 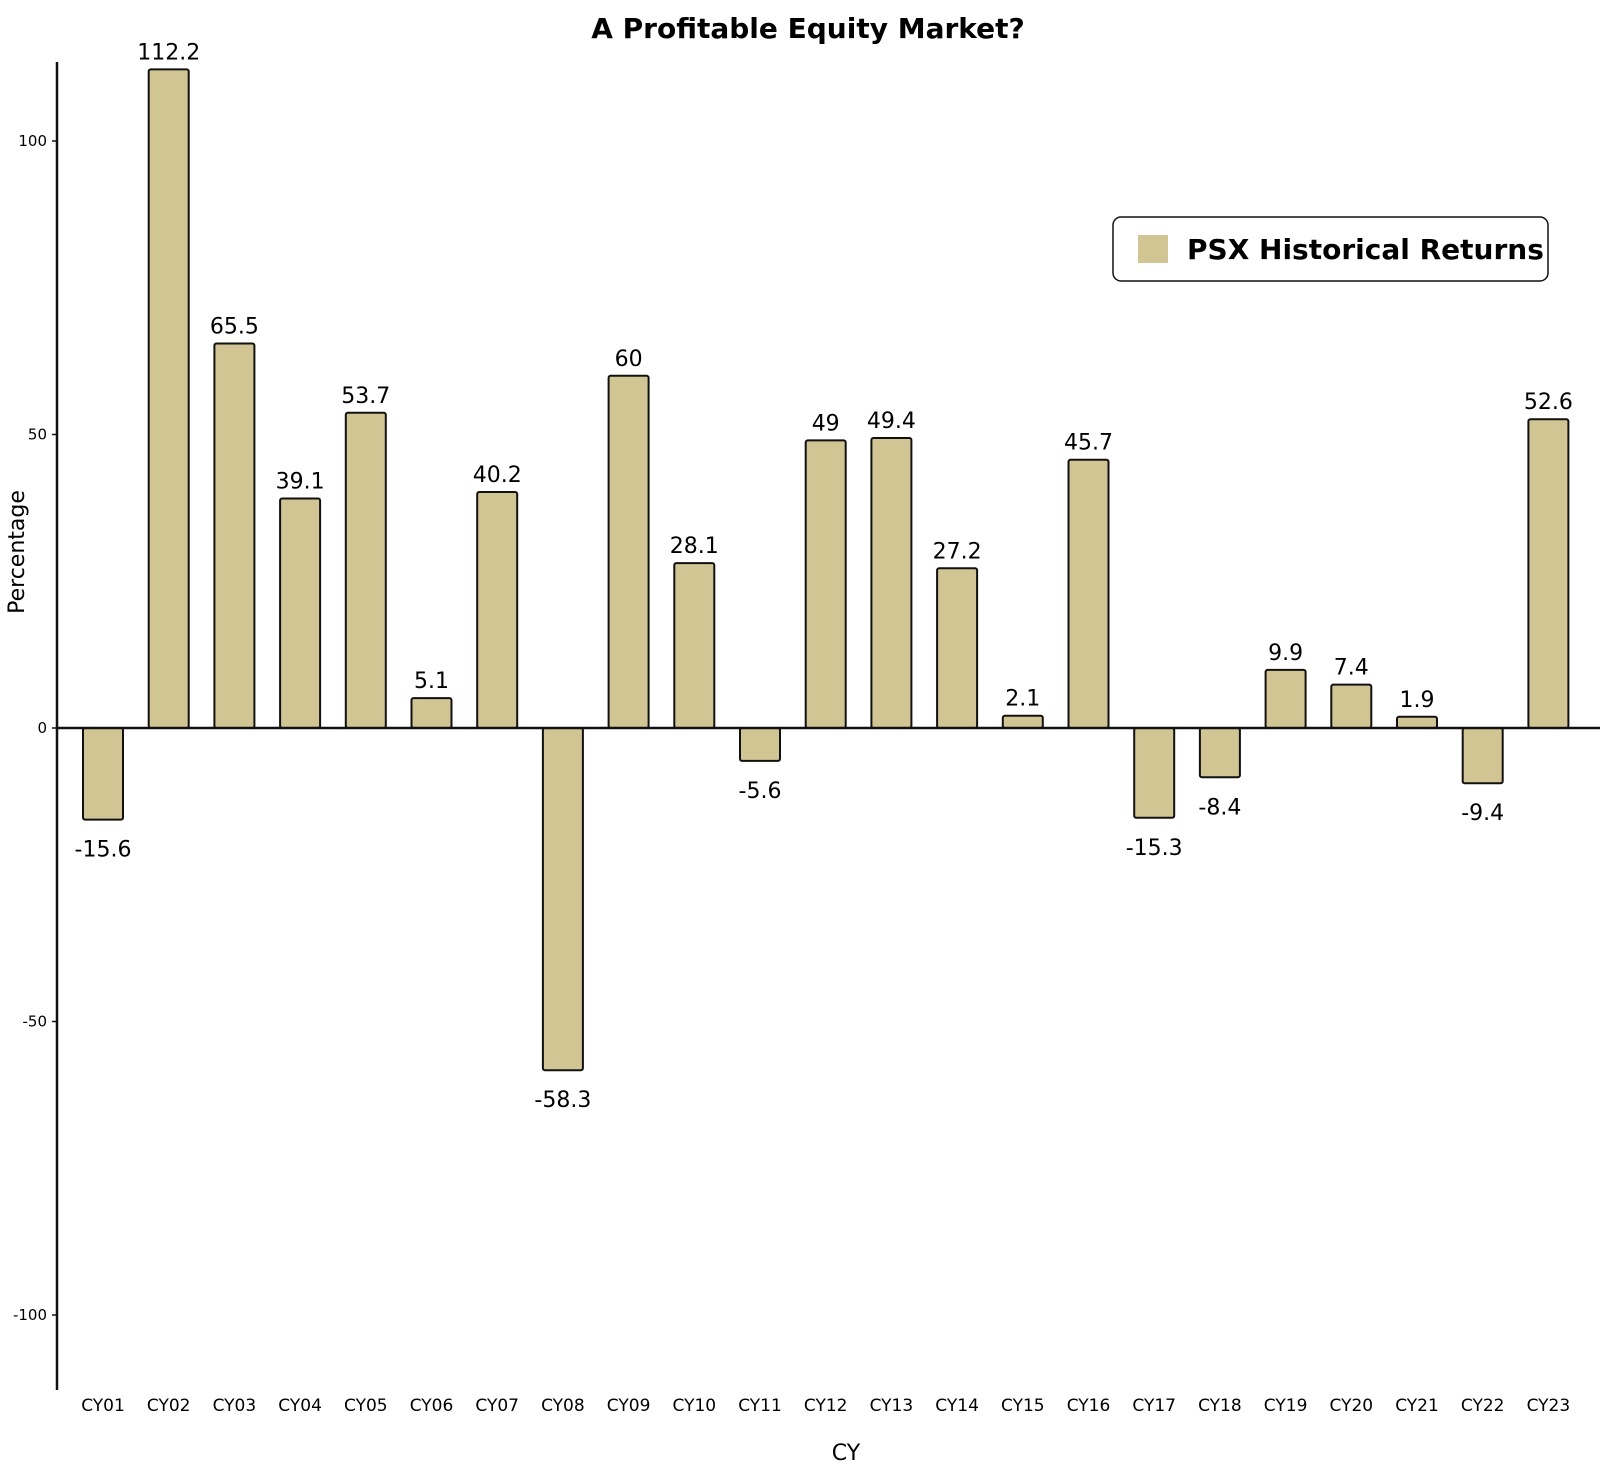 What do you see at coordinates (1482, 756) in the screenshot?
I see `bar-cy22` at bounding box center [1482, 756].